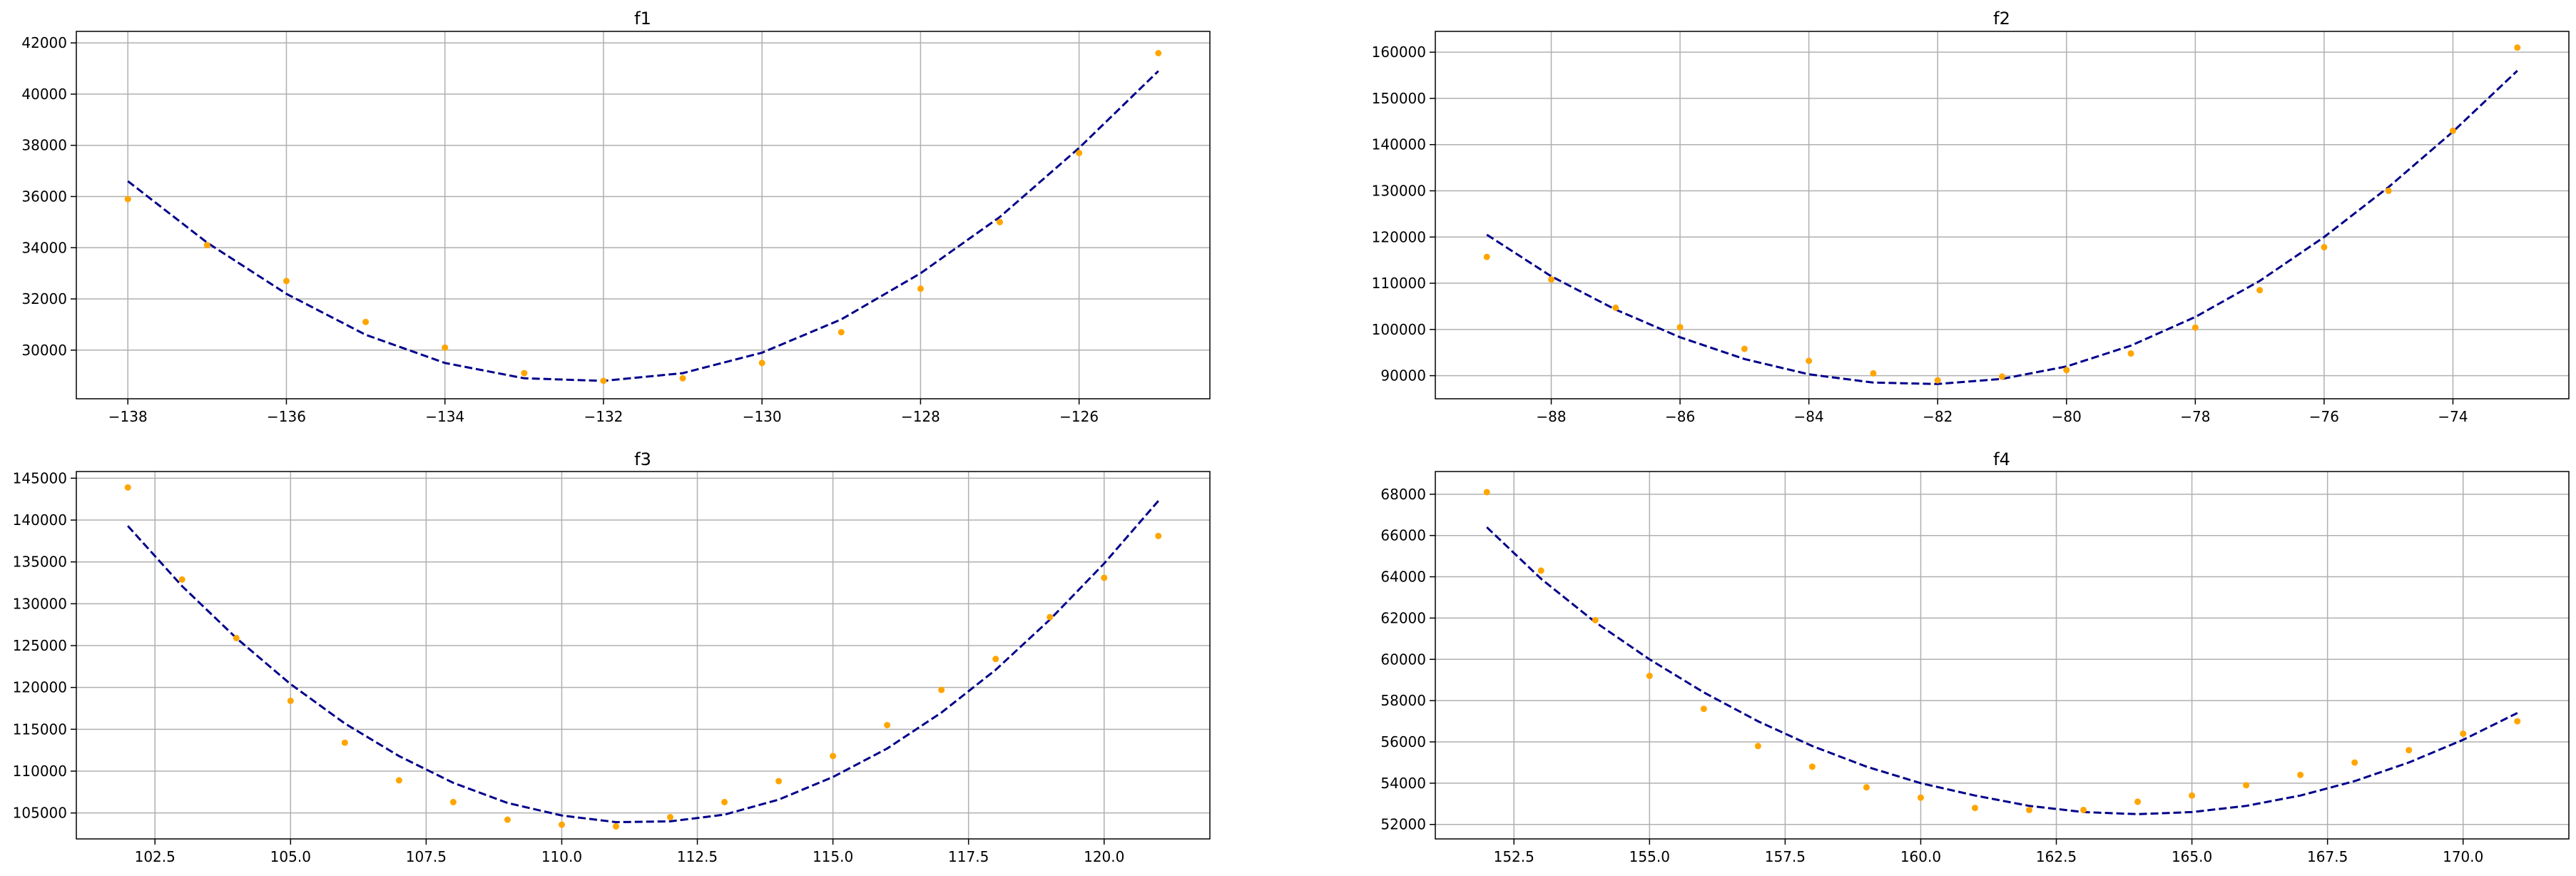 The height and width of the screenshot is (876, 2576). What do you see at coordinates (1403, 535) in the screenshot?
I see `y-tick-label: 66000` at bounding box center [1403, 535].